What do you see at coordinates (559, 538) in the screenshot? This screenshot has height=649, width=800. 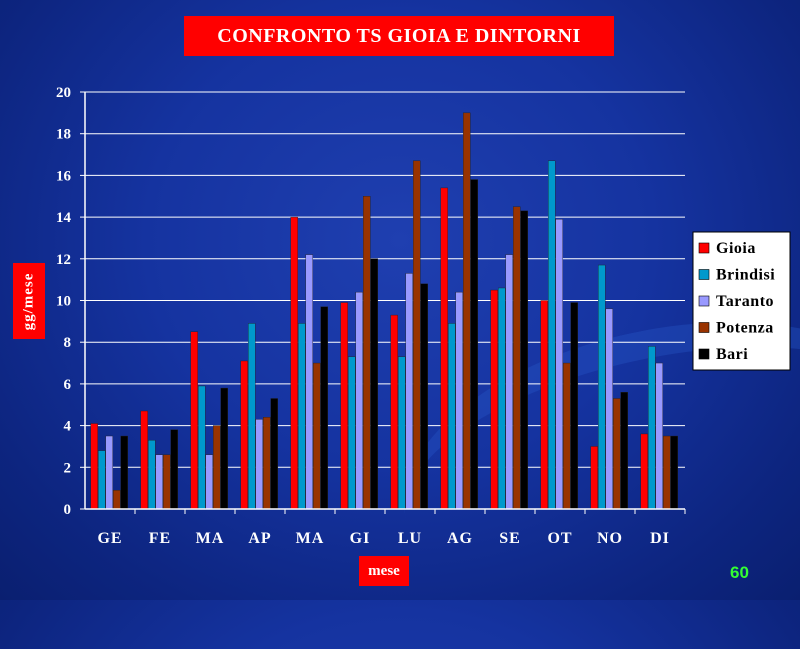 I see `x-tick-label: OT` at bounding box center [559, 538].